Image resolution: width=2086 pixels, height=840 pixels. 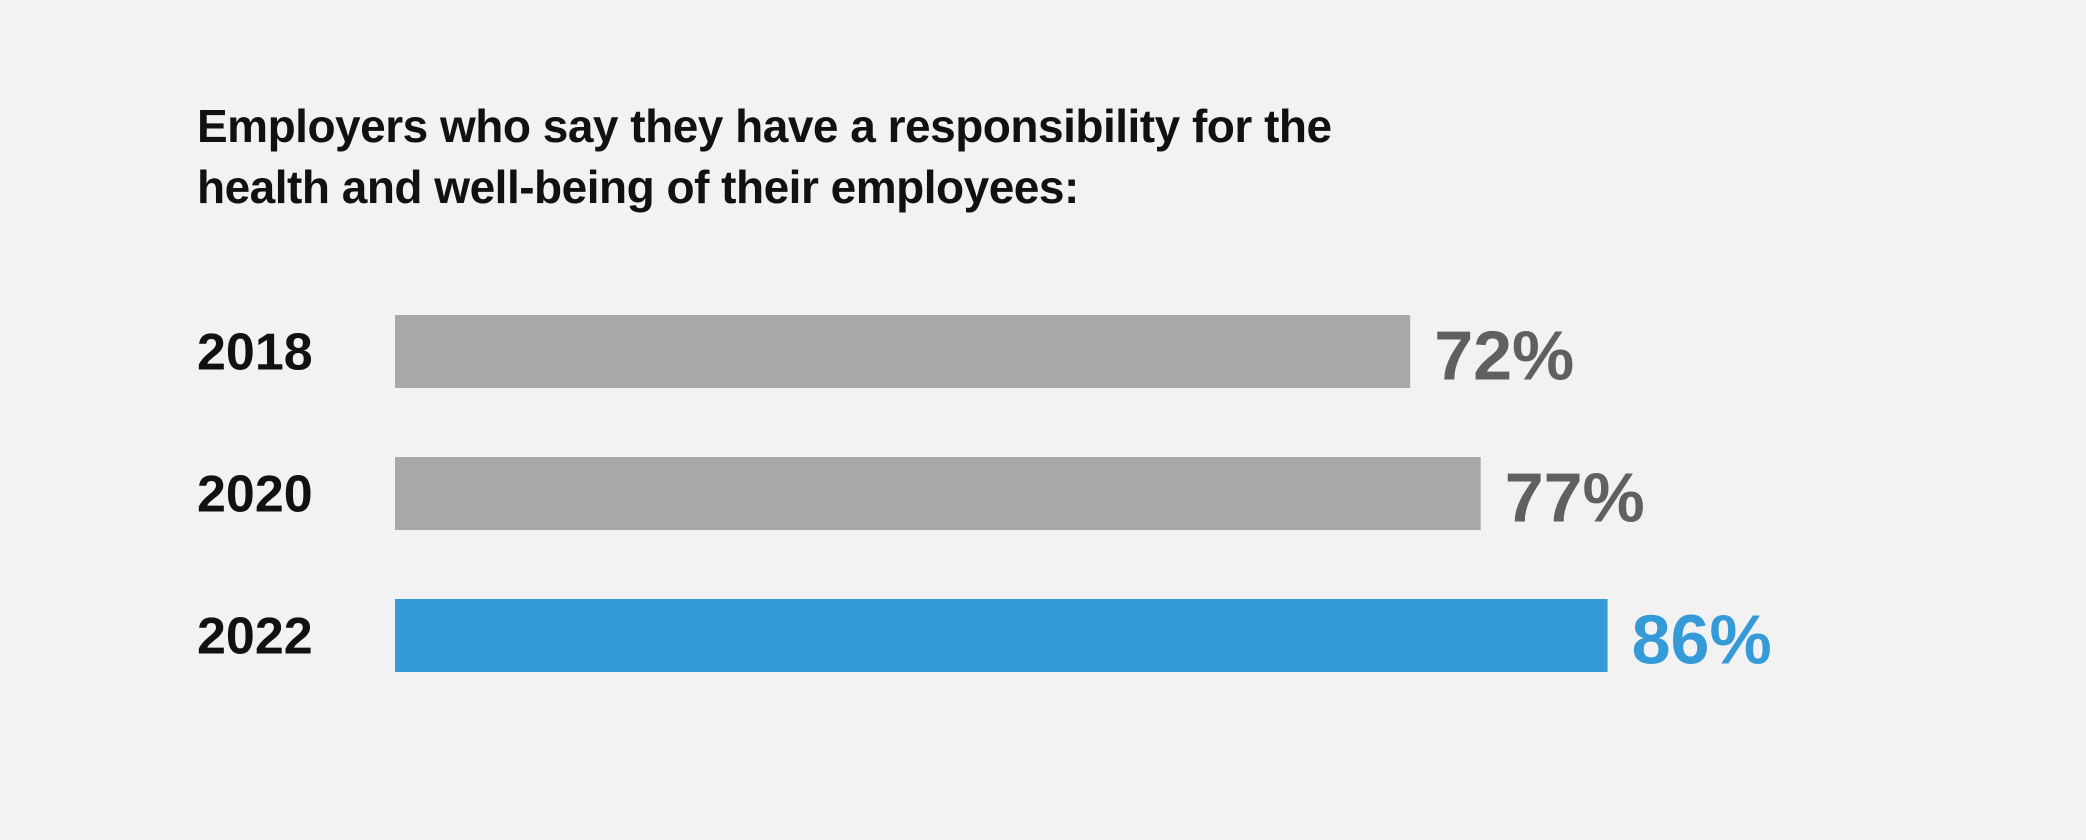 I want to click on category-label-2022: 2022, so click(x=255, y=637).